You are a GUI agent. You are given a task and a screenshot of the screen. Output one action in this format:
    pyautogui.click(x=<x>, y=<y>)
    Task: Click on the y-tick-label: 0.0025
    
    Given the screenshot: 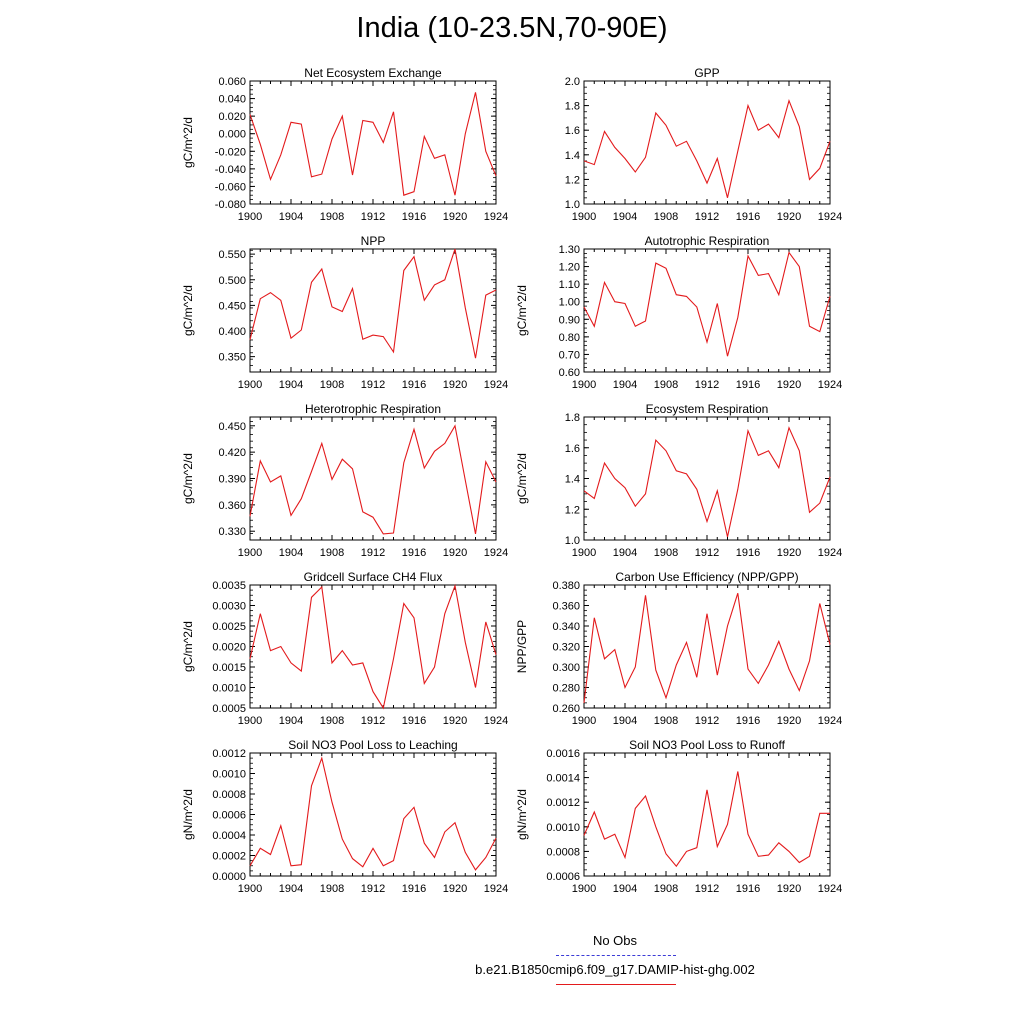 What is the action you would take?
    pyautogui.click(x=229, y=627)
    